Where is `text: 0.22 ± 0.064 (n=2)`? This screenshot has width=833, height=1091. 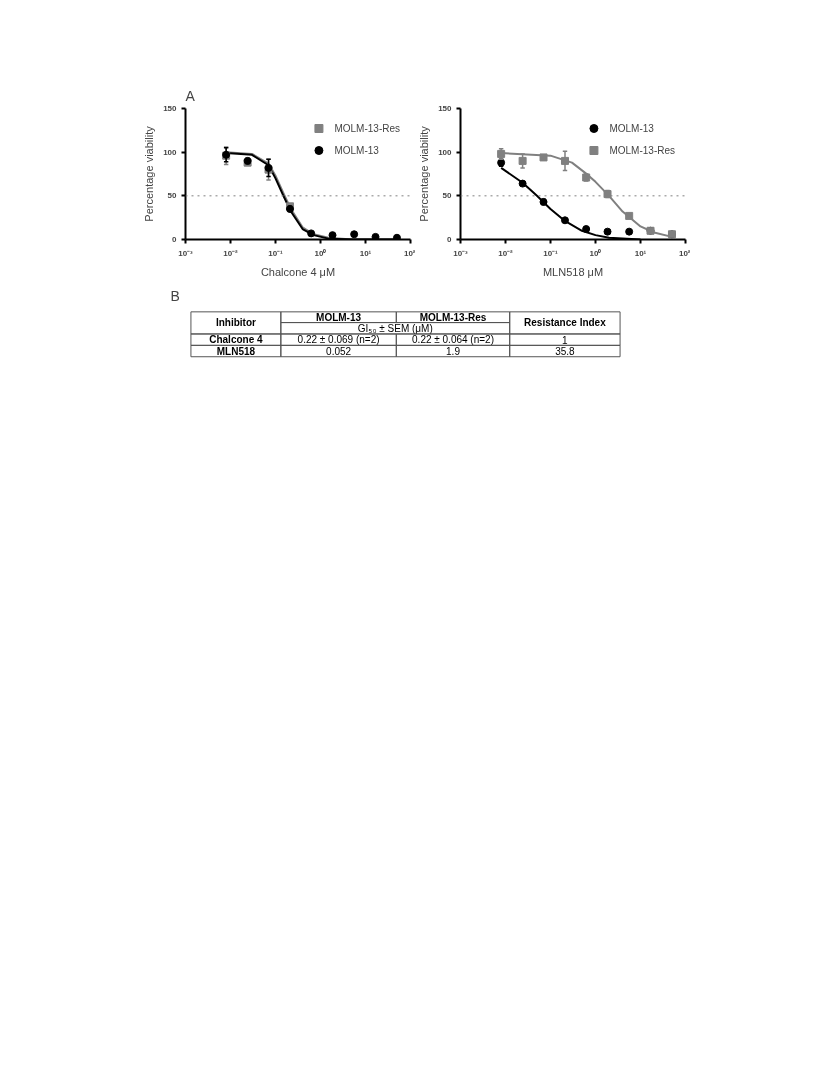 text: 0.22 ± 0.064 (n=2) is located at coordinates (453, 340).